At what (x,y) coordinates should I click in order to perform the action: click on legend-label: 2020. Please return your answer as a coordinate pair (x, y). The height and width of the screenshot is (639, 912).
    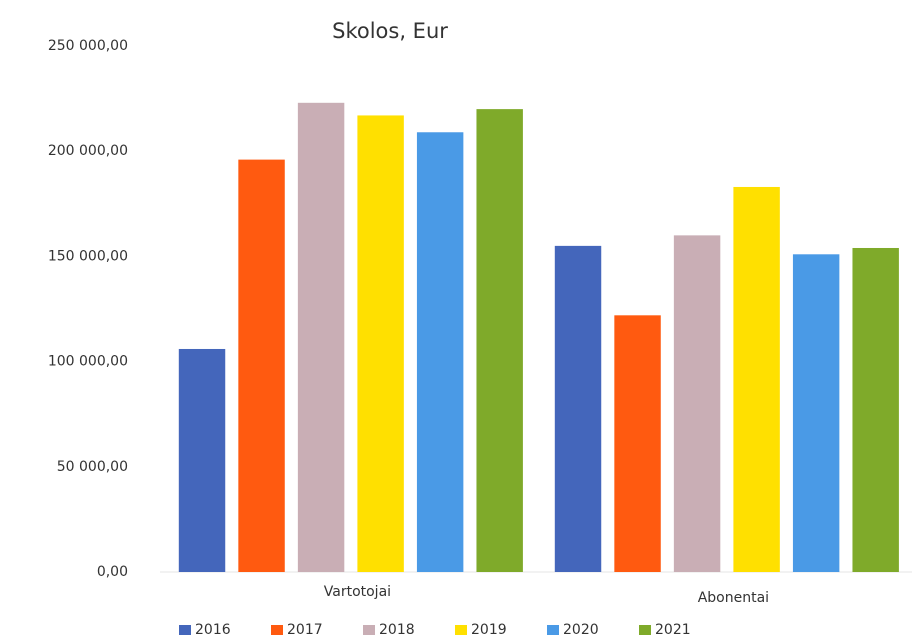
    Looking at the image, I should click on (581, 630).